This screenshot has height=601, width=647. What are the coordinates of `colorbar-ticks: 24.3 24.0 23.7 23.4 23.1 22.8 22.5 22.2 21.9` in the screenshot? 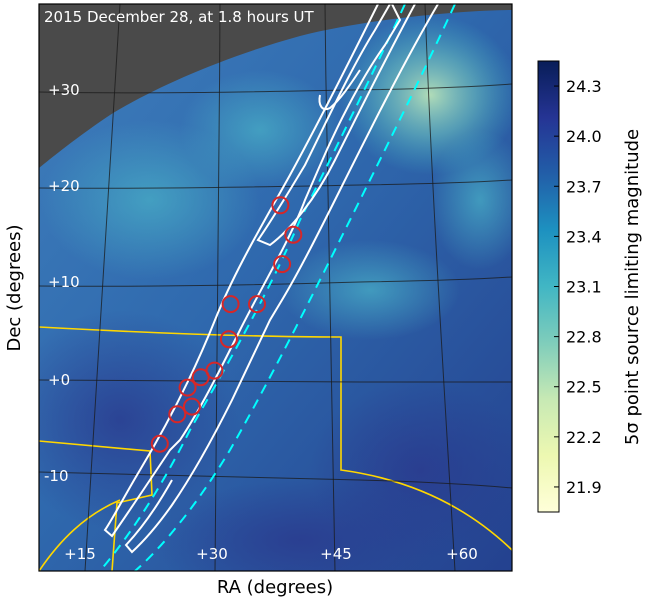 It's located at (578, 287).